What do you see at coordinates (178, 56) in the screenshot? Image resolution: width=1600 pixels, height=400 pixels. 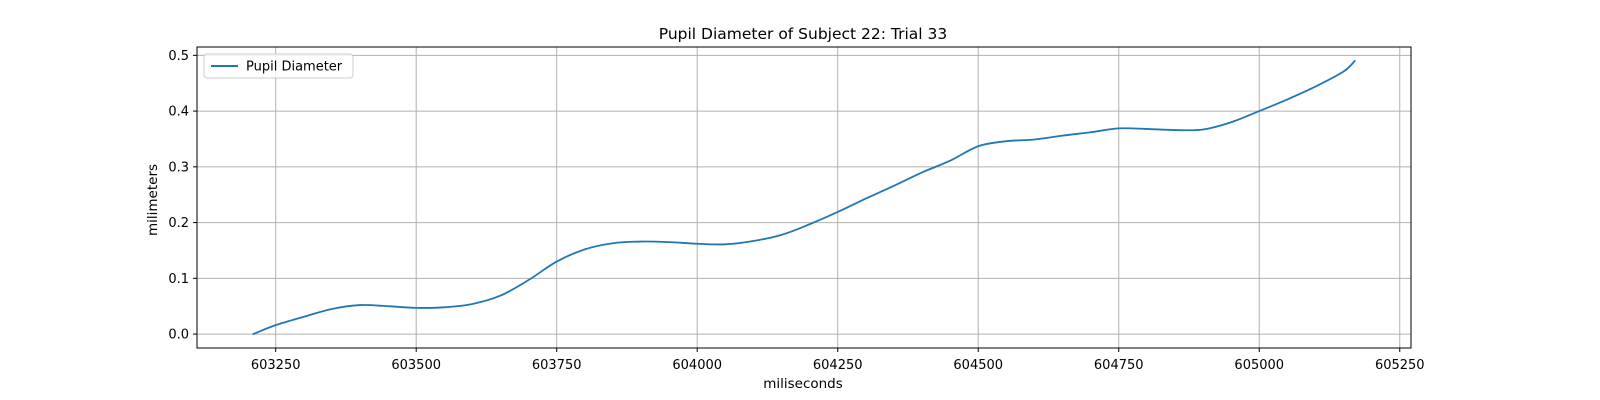 I see `y-tick-label: 0.5` at bounding box center [178, 56].